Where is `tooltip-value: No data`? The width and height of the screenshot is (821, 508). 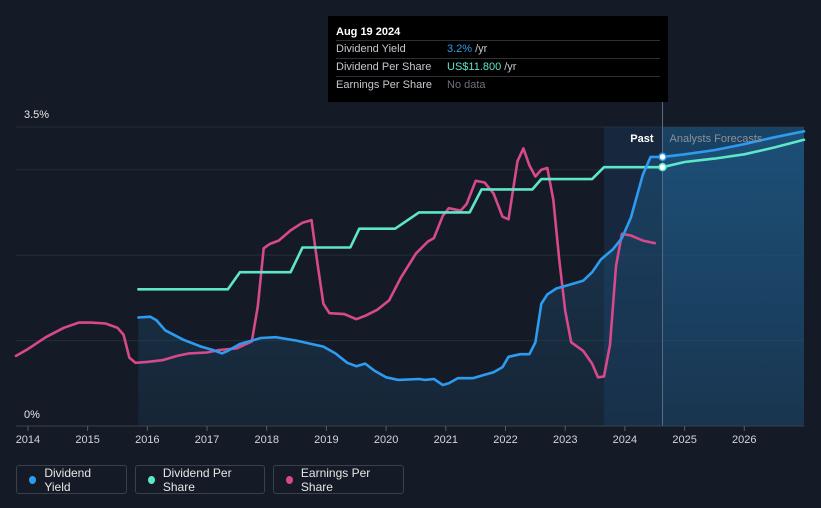
tooltip-value: No data is located at coordinates (466, 85).